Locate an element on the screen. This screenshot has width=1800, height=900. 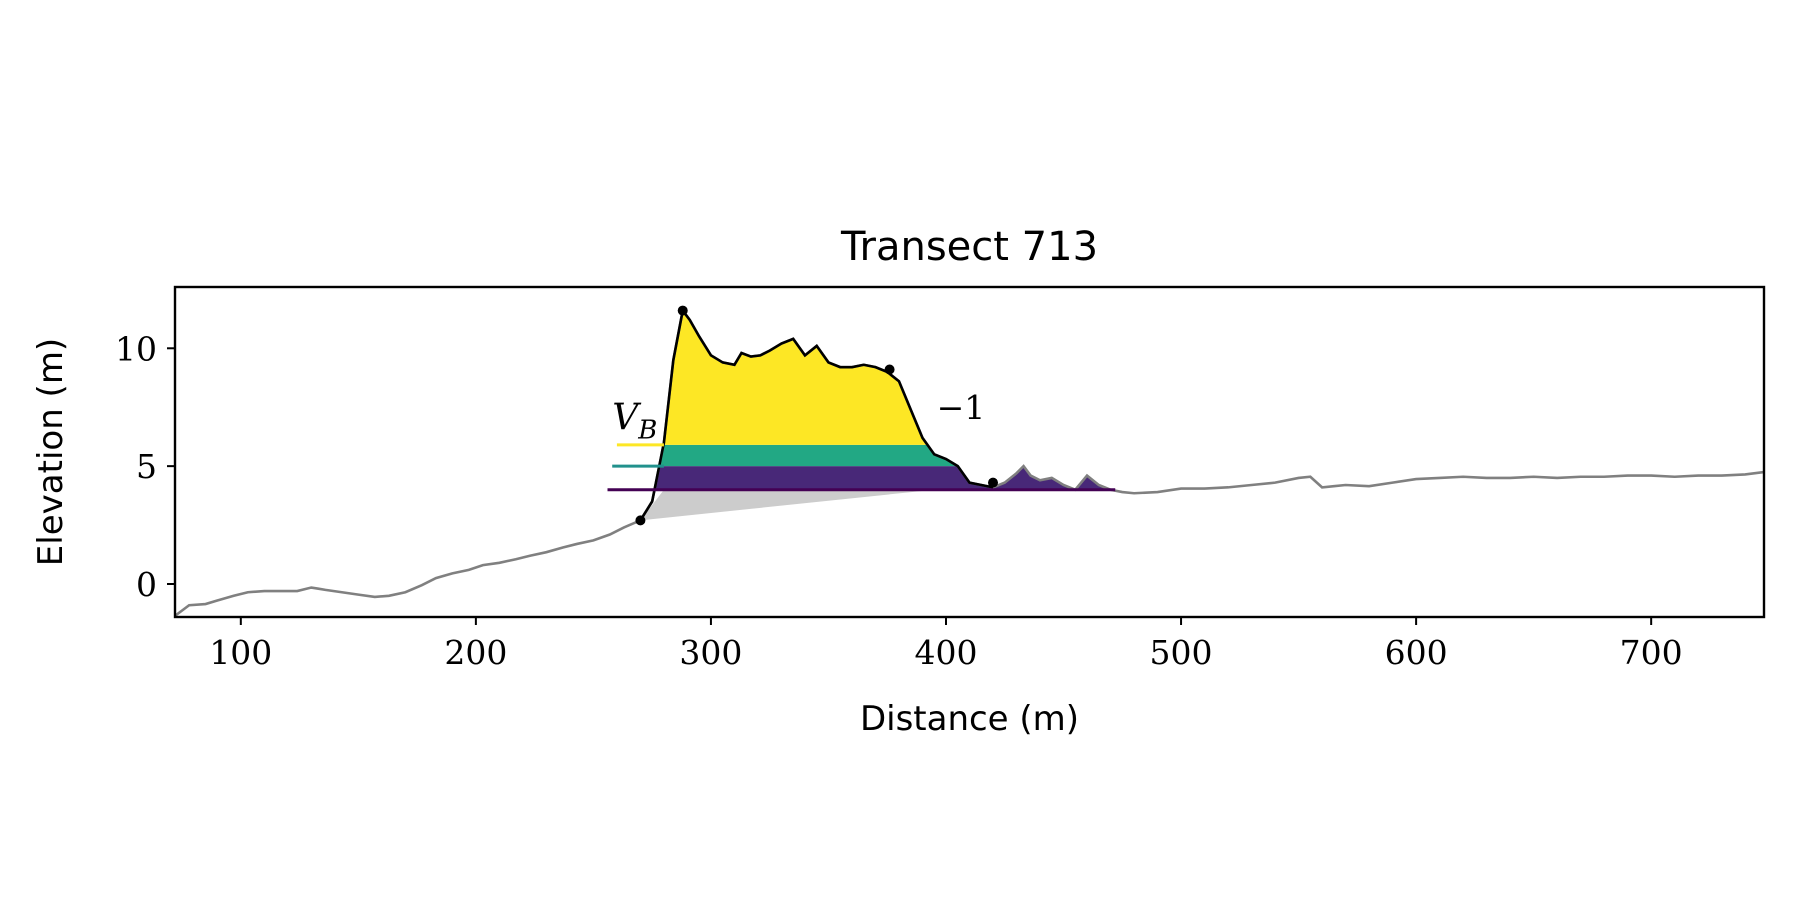
dune-line is located at coordinates (816, 414).